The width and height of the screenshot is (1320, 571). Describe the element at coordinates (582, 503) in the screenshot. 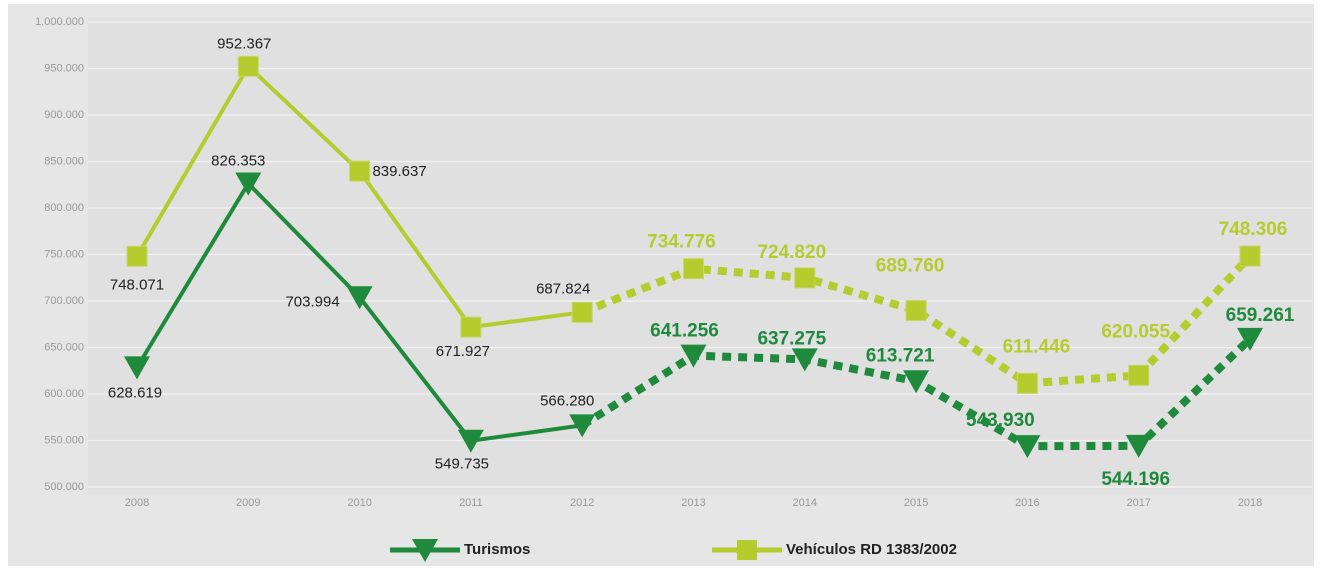

I see `x-tick-label: 2012` at that location.